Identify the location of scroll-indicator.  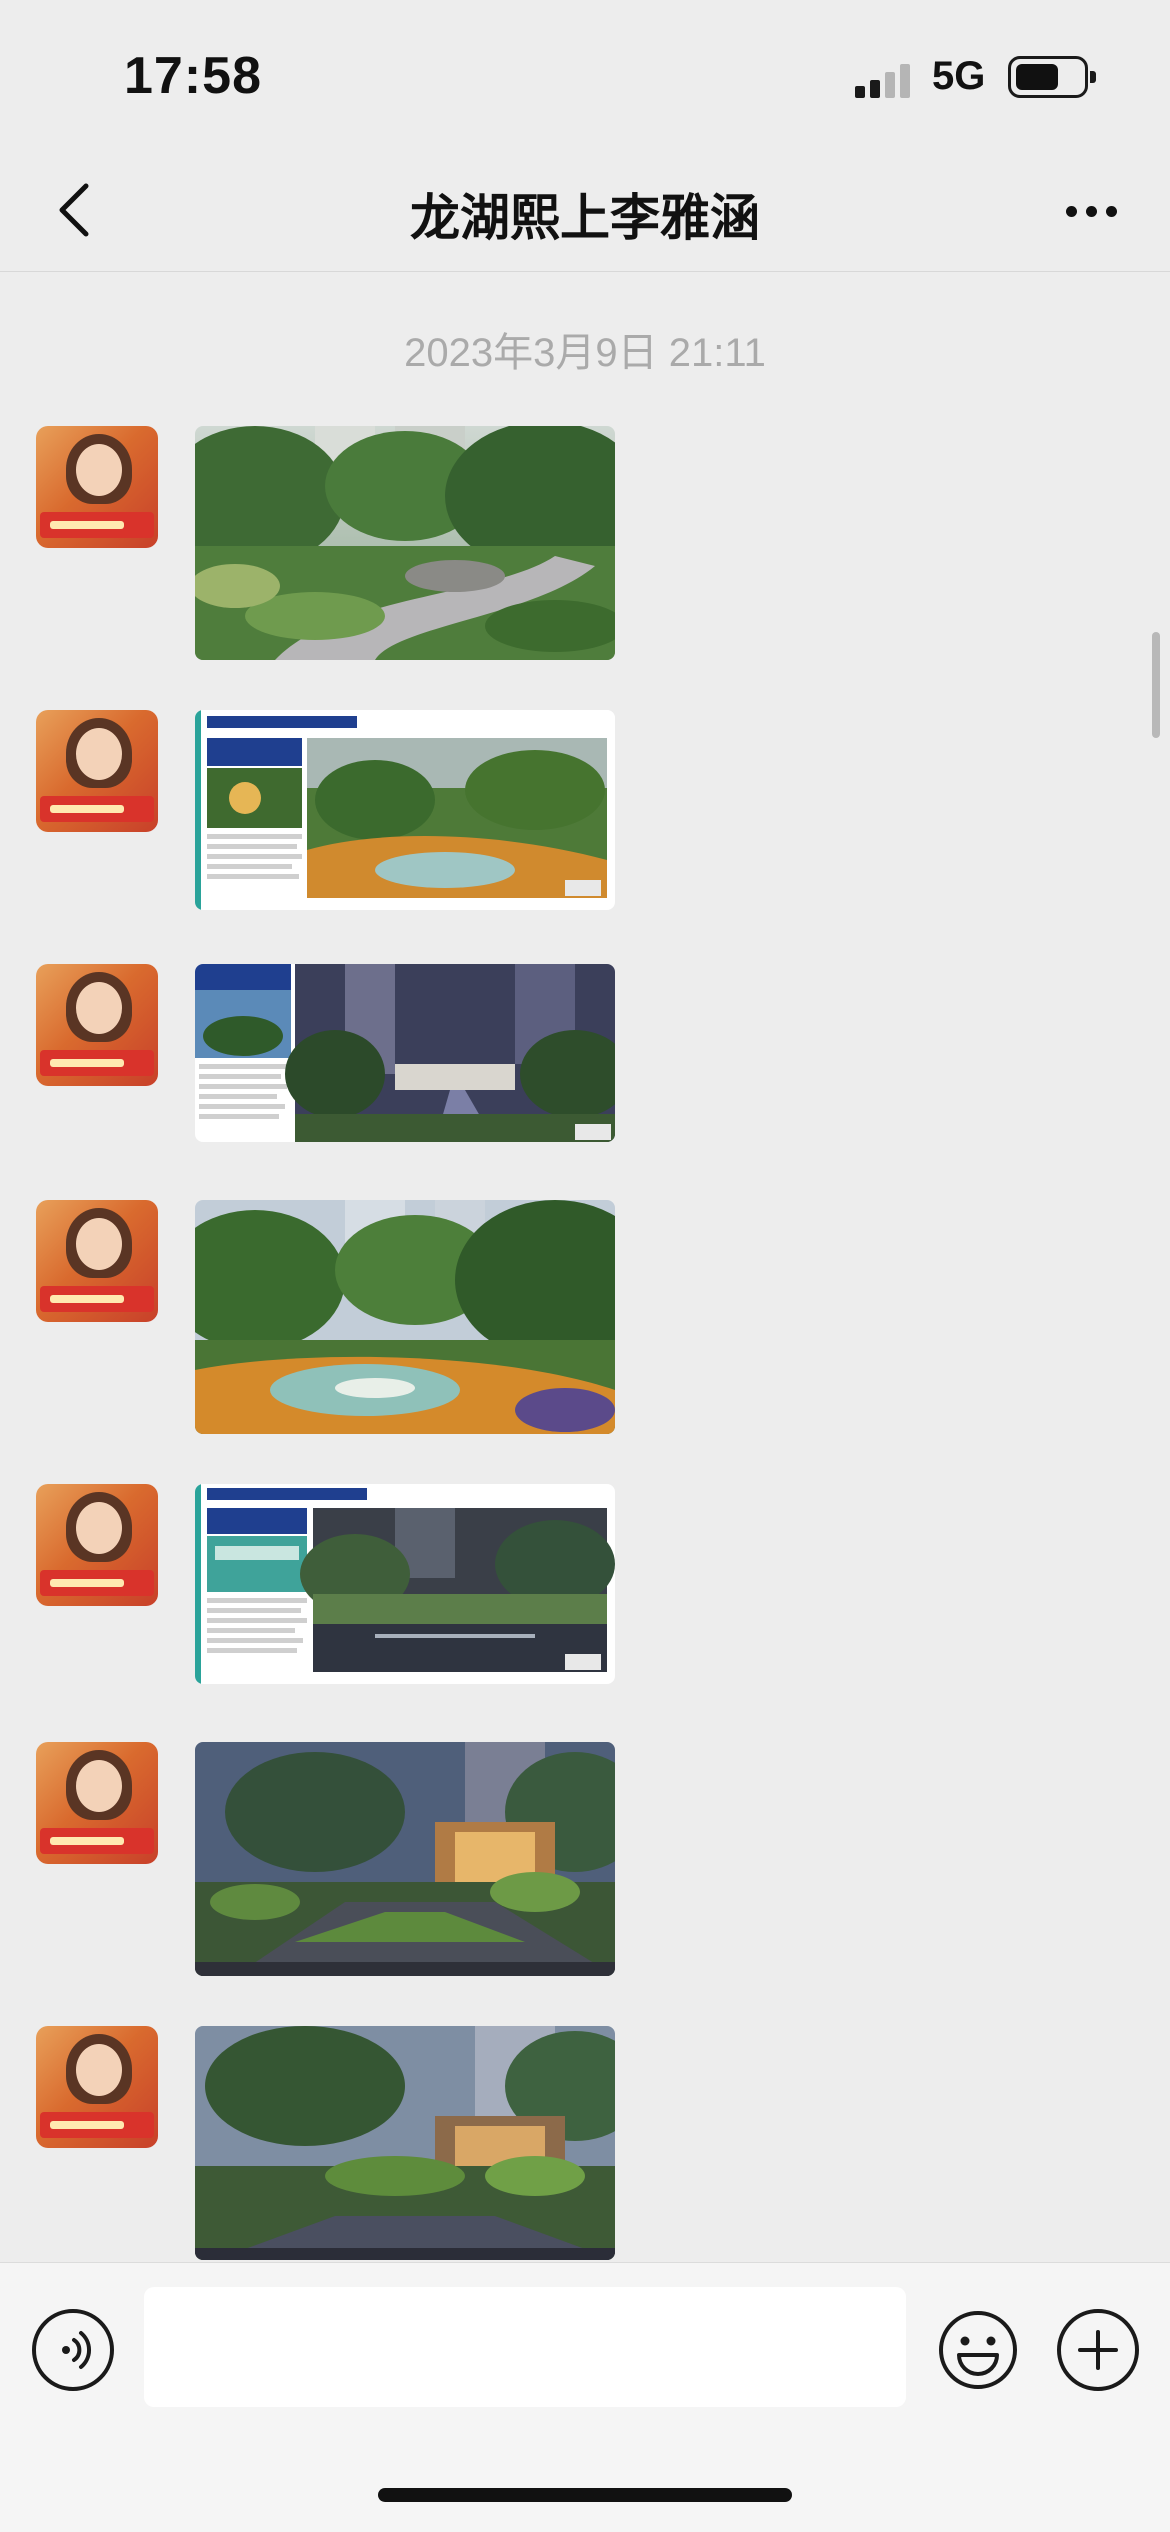
(1156, 685).